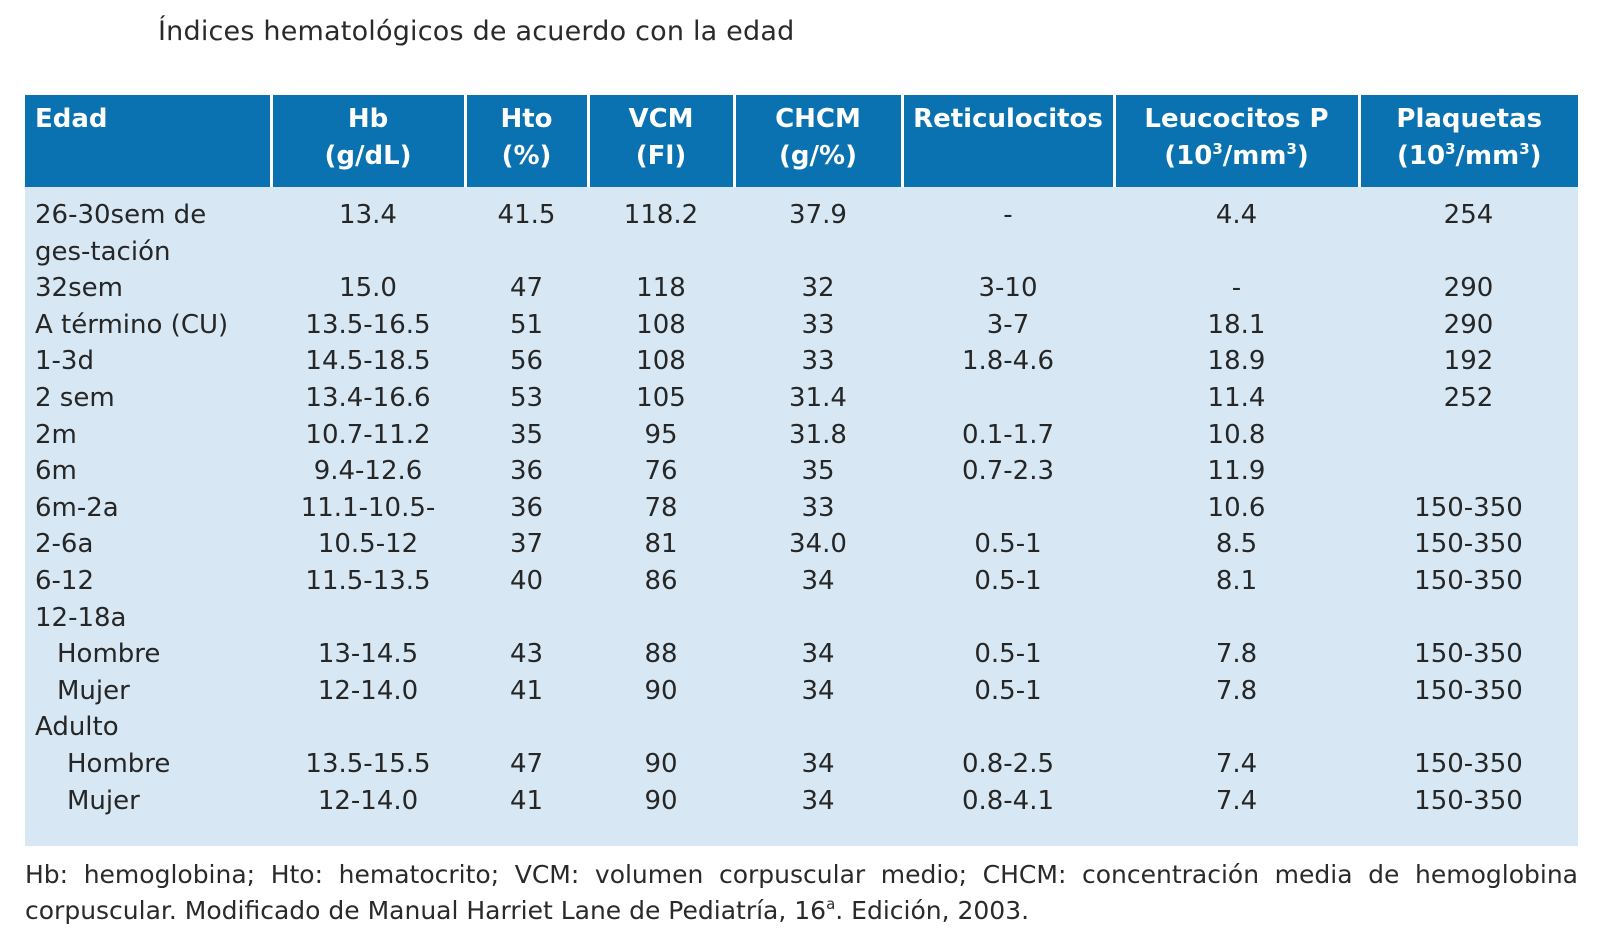  I want to click on cell-vcm: 118, so click(661, 288).